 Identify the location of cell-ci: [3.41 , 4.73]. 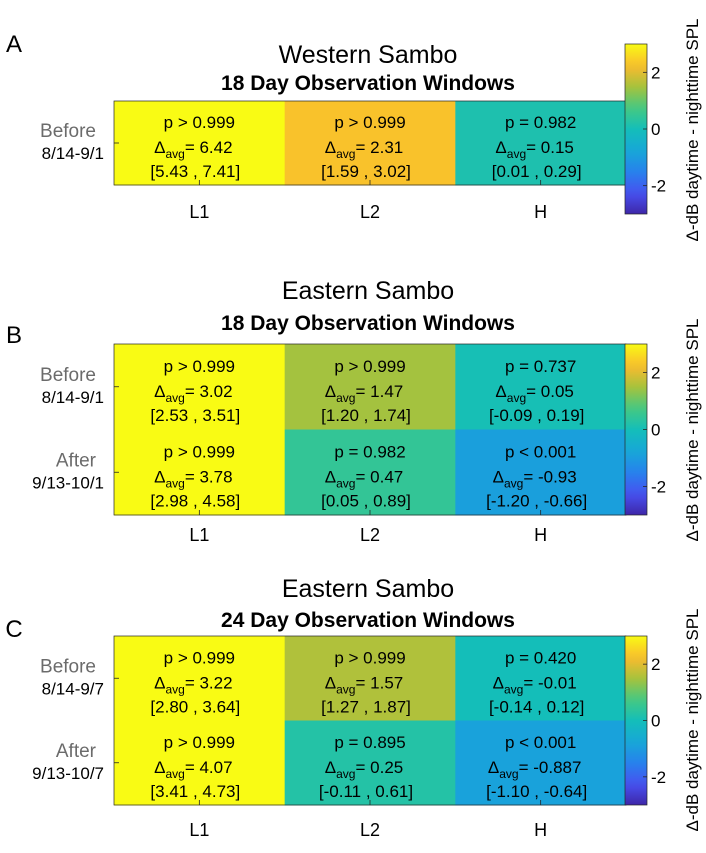
(195, 791).